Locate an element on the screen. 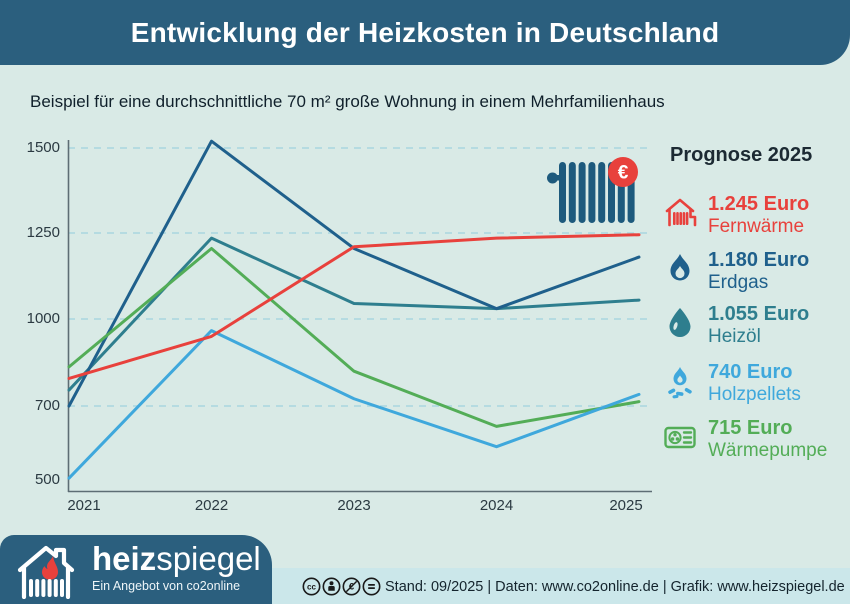 The height and width of the screenshot is (604, 850). heizspiegel-house-icon is located at coordinates (46, 572).